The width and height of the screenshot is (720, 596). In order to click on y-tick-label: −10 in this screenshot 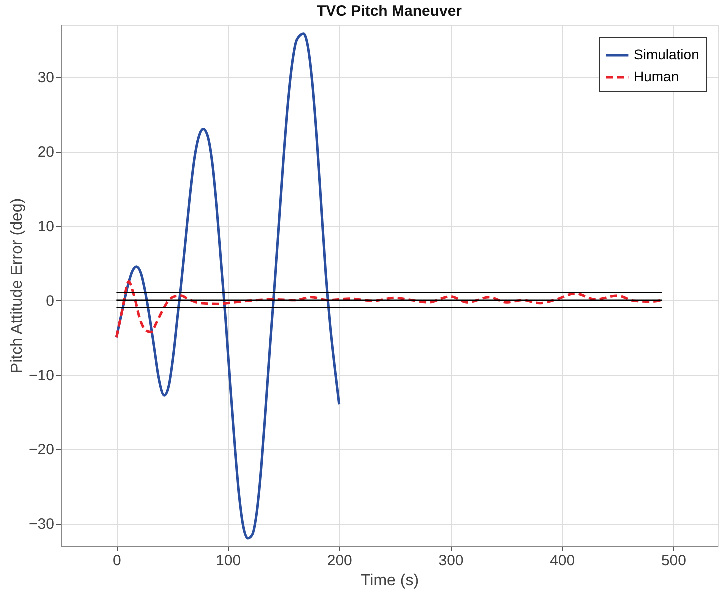, I will do `click(41, 375)`.